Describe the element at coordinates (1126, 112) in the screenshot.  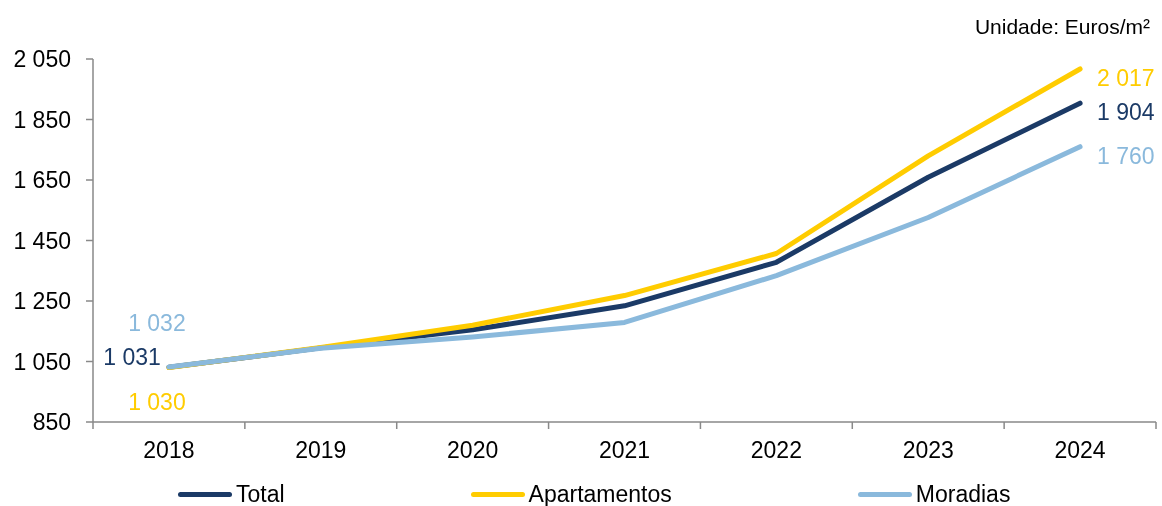
I see `data-label: 1 904` at that location.